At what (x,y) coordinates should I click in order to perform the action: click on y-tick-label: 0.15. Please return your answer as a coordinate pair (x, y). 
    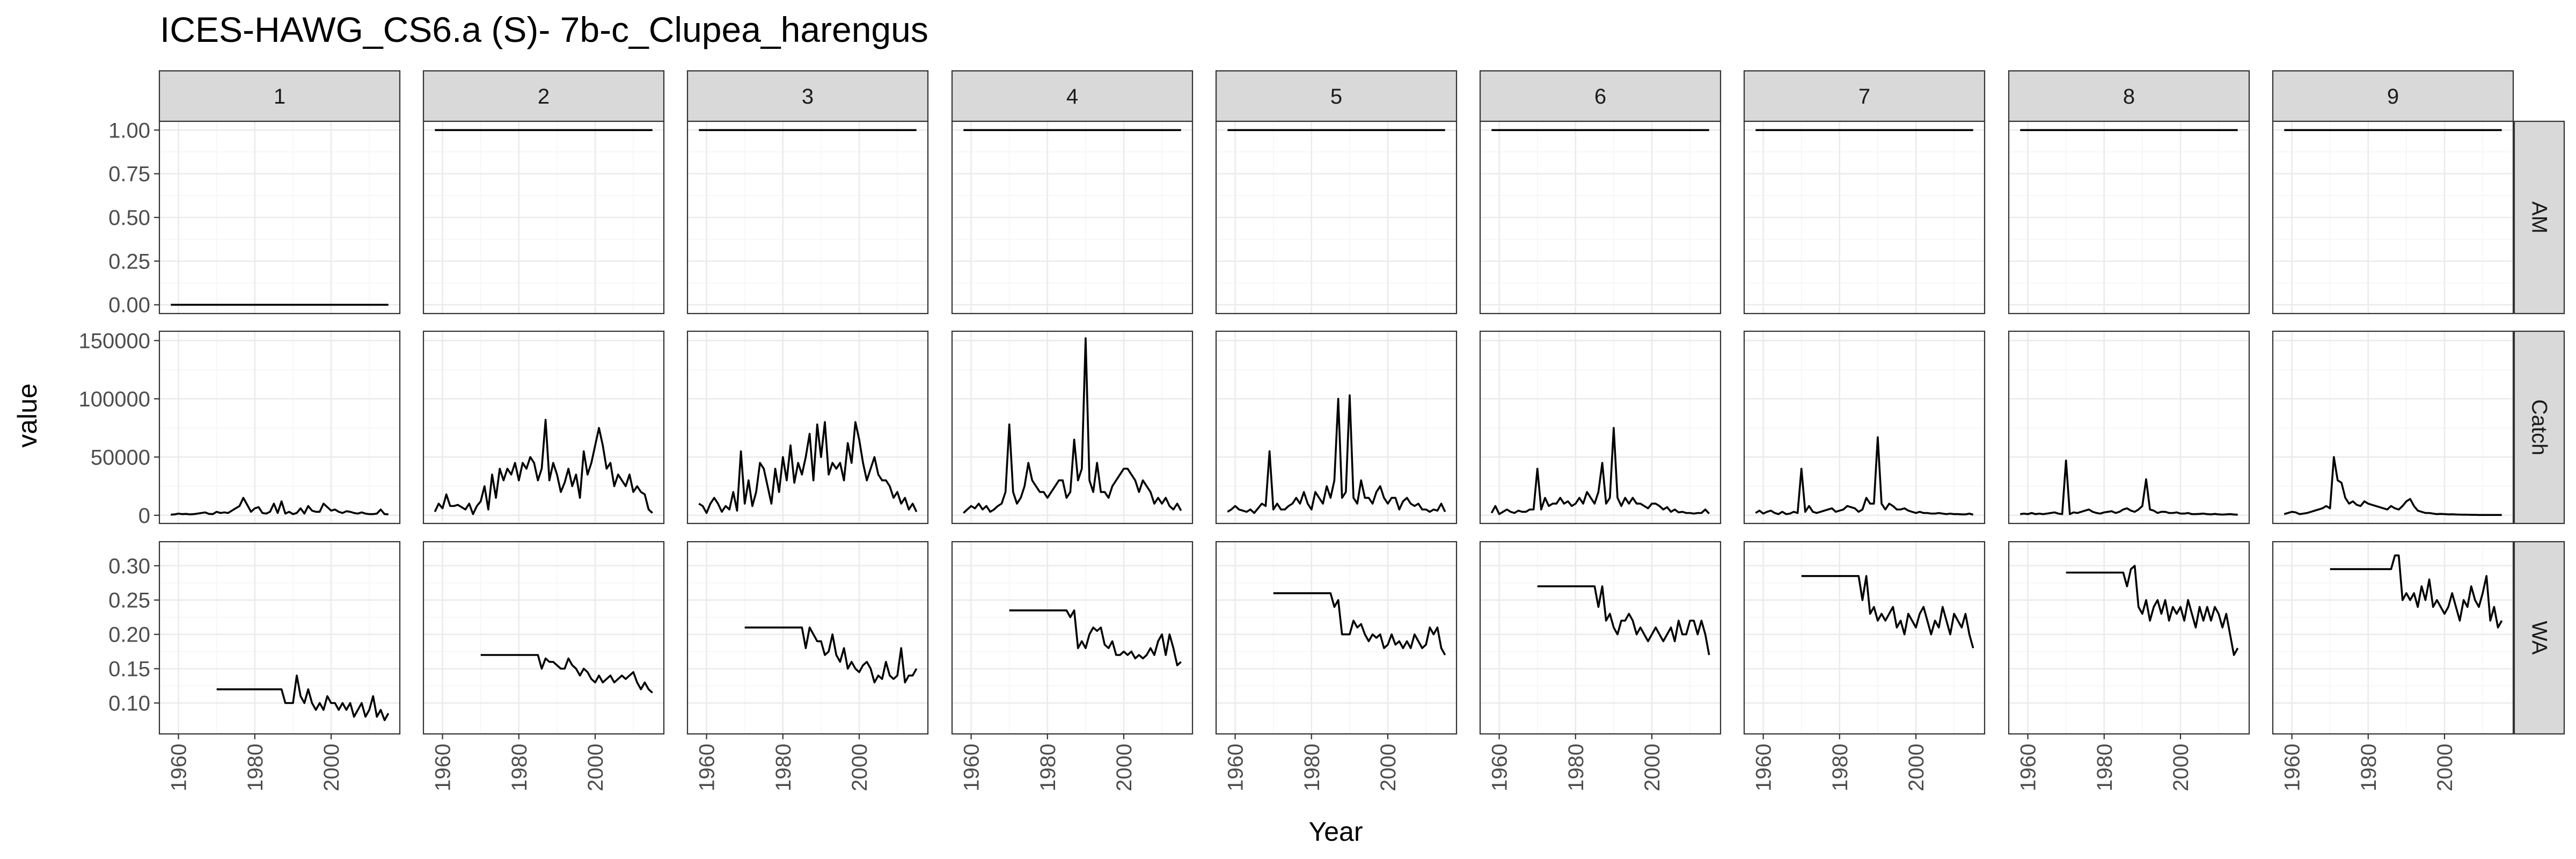
    Looking at the image, I should click on (129, 669).